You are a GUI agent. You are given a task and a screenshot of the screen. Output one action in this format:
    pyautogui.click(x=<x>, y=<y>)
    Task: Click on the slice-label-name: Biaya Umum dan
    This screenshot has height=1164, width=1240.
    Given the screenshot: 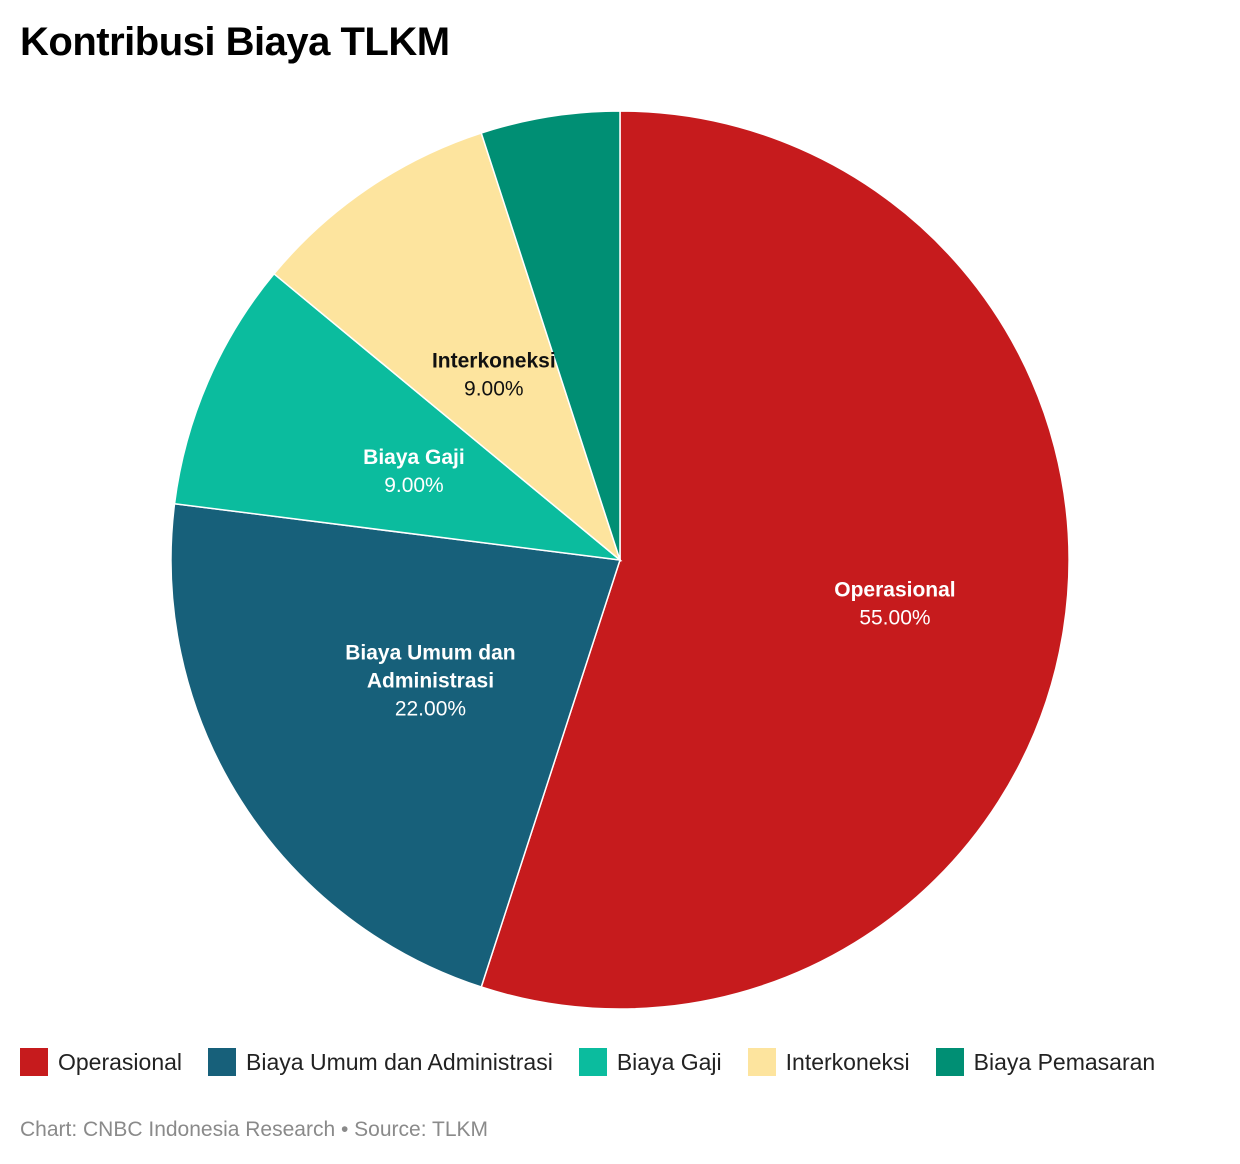 What is the action you would take?
    pyautogui.click(x=430, y=652)
    